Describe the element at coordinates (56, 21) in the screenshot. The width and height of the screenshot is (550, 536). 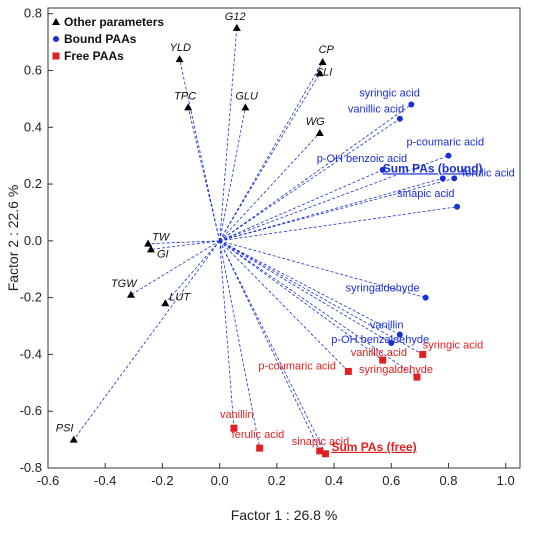
I see `legend-marker-triangle` at that location.